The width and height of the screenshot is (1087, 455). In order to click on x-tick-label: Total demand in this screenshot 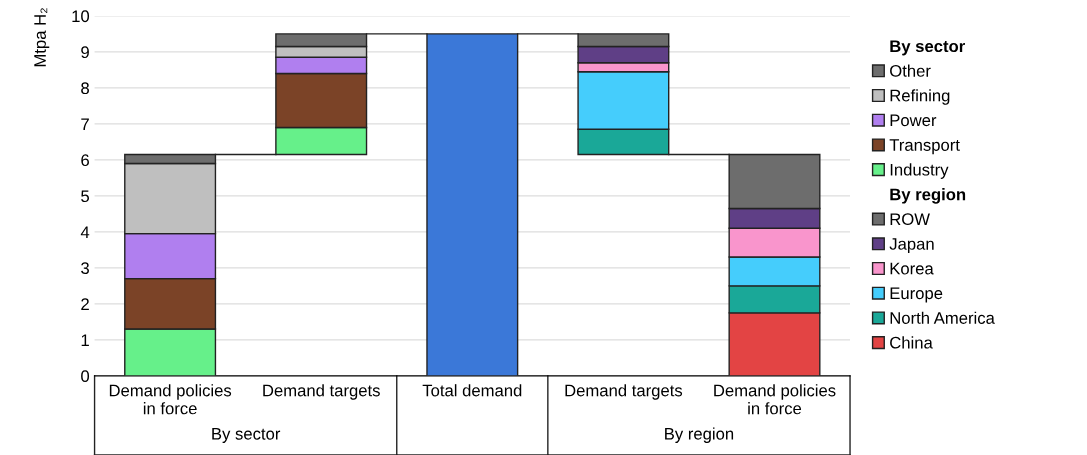, I will do `click(472, 390)`.